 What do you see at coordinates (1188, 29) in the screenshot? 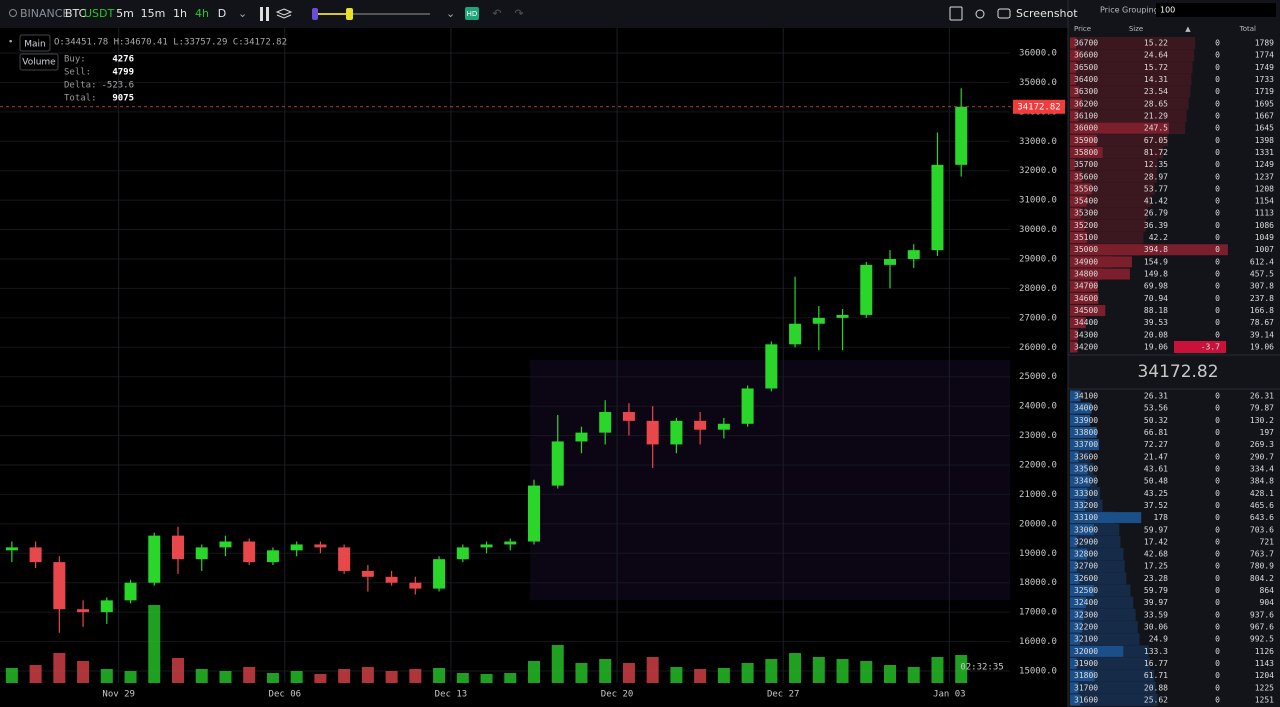
I see `sort-icon: ▲` at bounding box center [1188, 29].